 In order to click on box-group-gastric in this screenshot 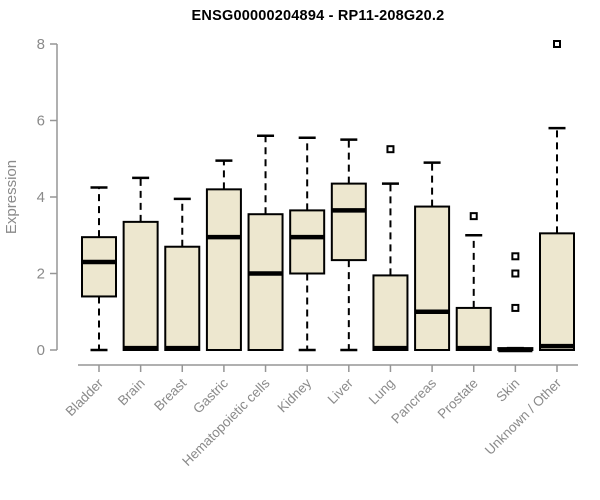, I will do `click(223, 255)`.